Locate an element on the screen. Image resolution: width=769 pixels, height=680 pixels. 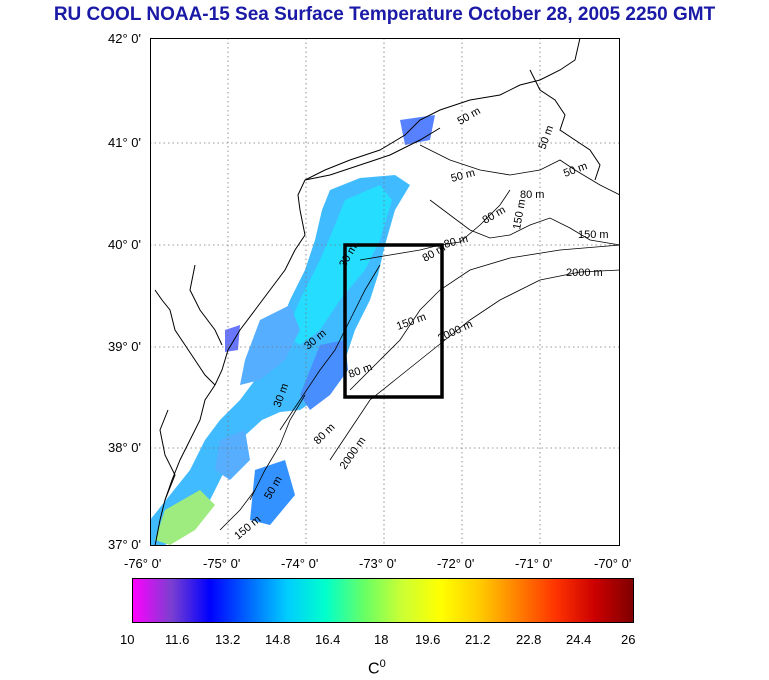
lon-label: -71° 0' is located at coordinates (534, 563).